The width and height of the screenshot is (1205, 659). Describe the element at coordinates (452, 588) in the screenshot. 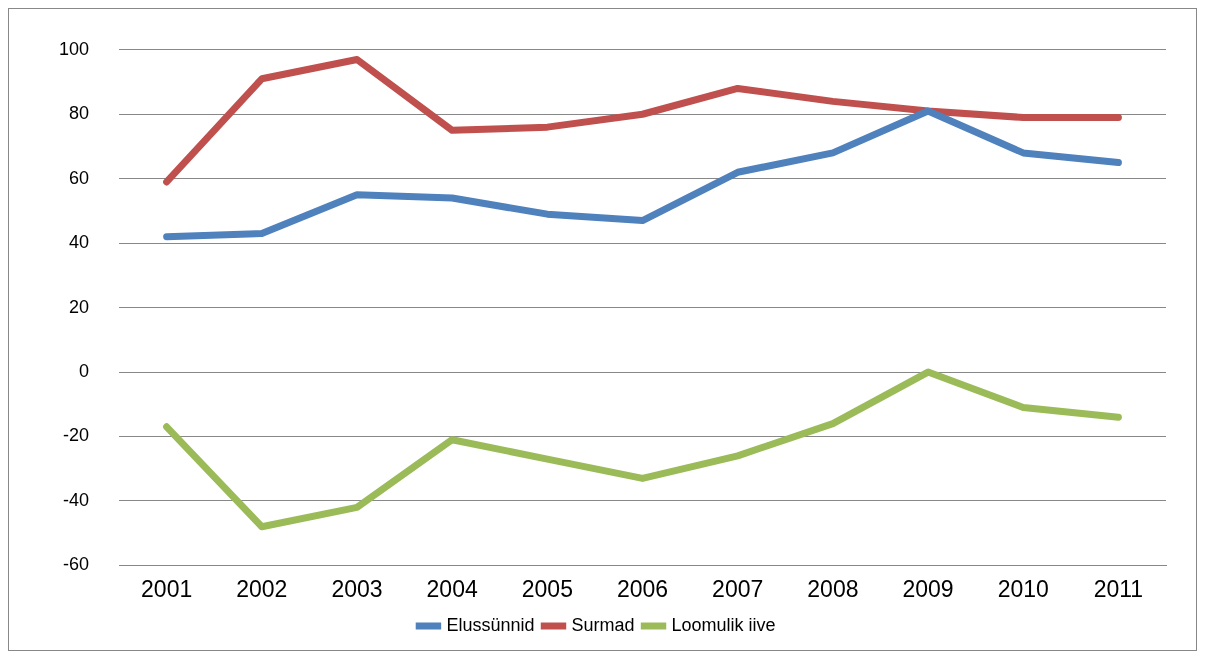

I see `x-tick-label: 2004` at that location.